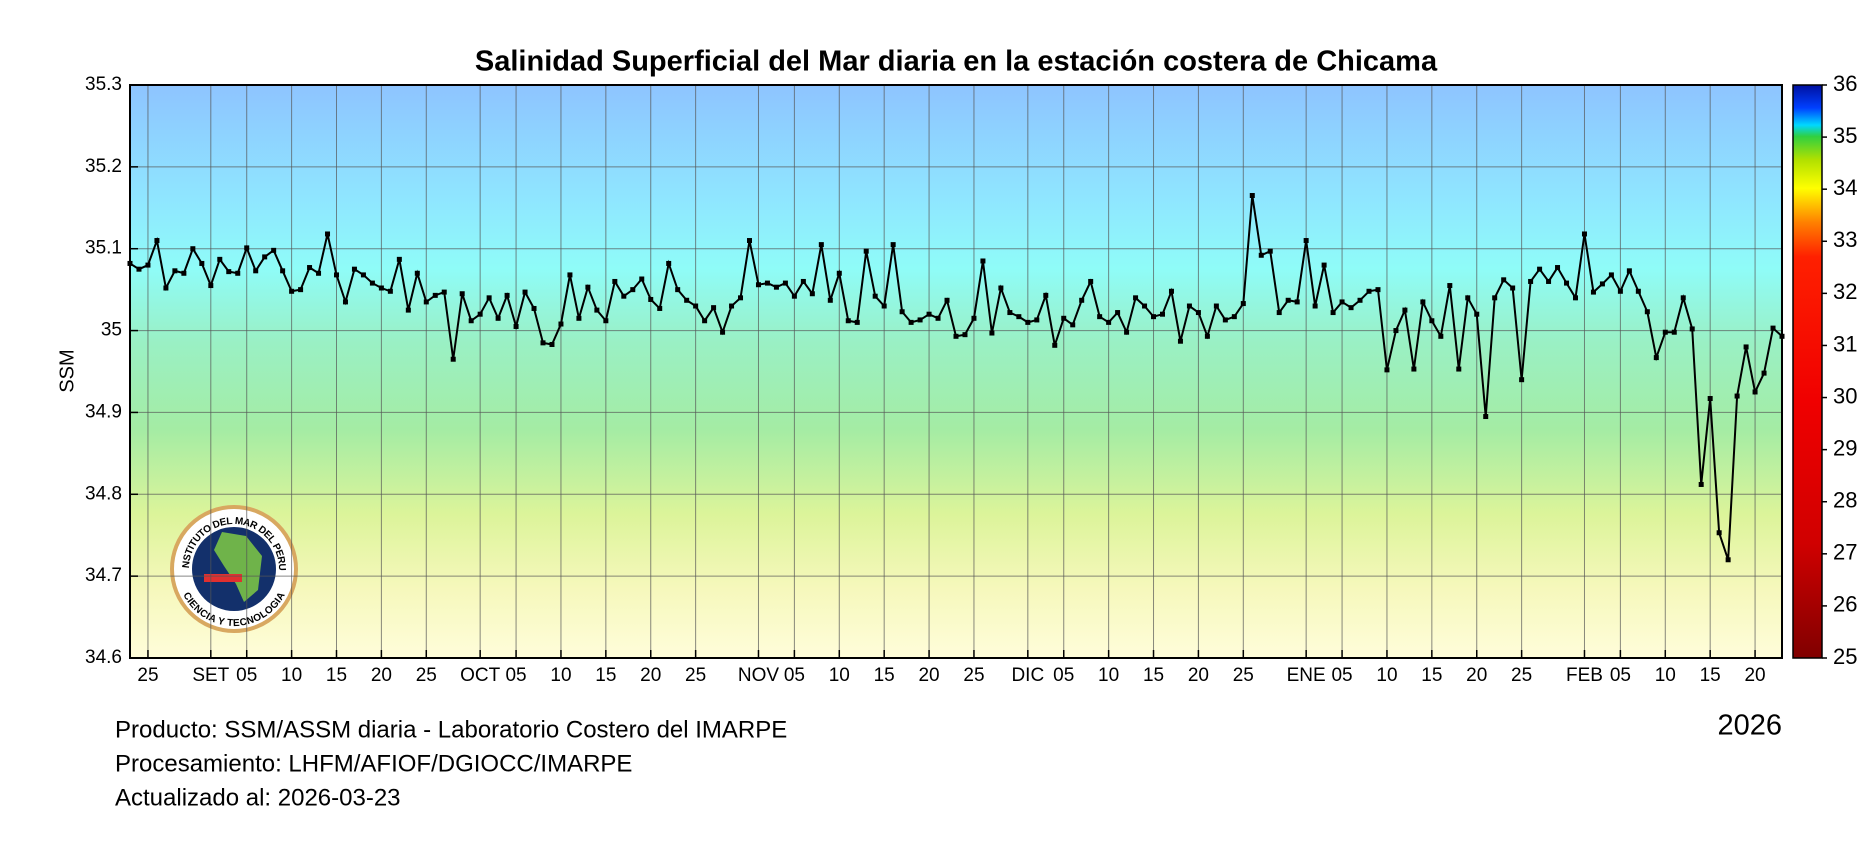 The width and height of the screenshot is (1875, 844). What do you see at coordinates (1845, 187) in the screenshot?
I see `colorbar-tick-label: 34` at bounding box center [1845, 187].